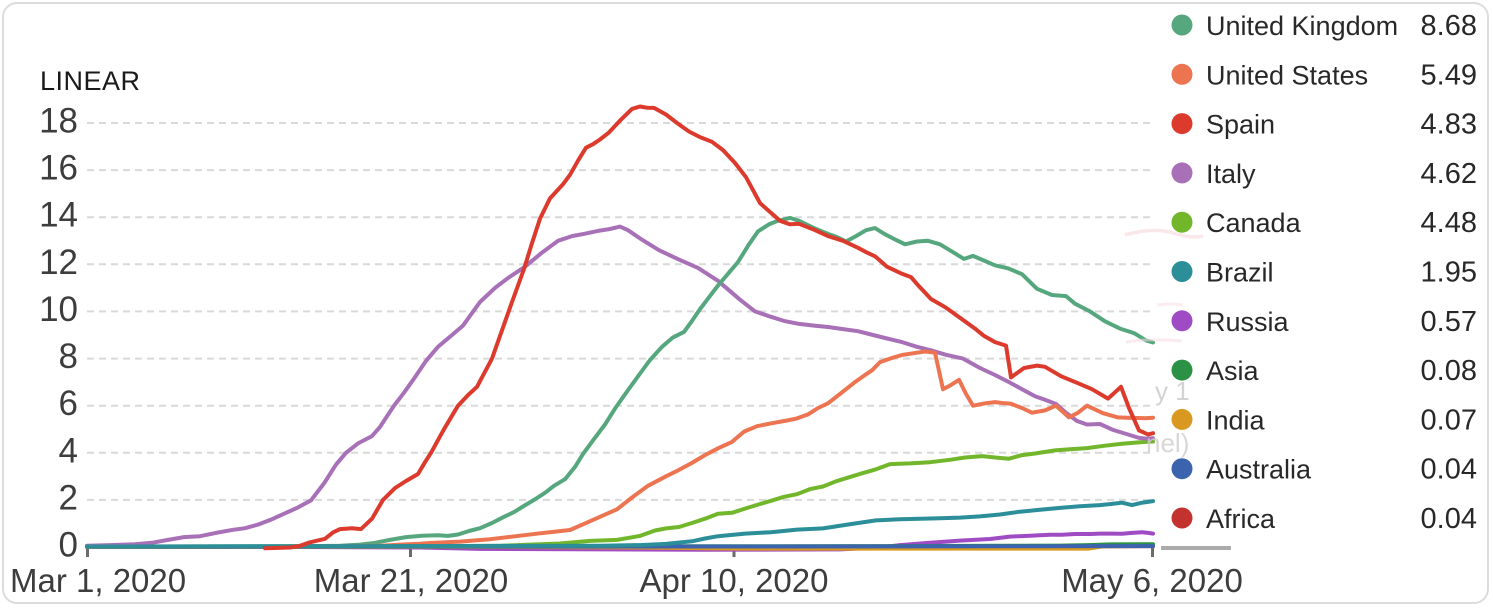  What do you see at coordinates (1236, 420) in the screenshot?
I see `svg-text: India` at bounding box center [1236, 420].